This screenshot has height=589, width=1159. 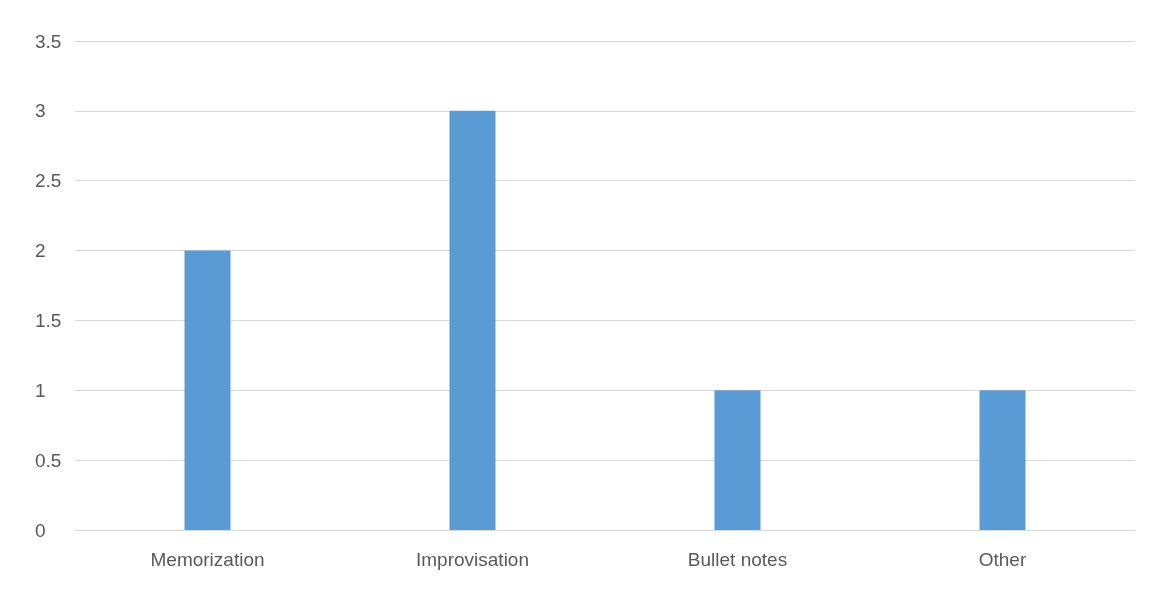 I want to click on x-tick-label: Memorization, so click(x=207, y=559).